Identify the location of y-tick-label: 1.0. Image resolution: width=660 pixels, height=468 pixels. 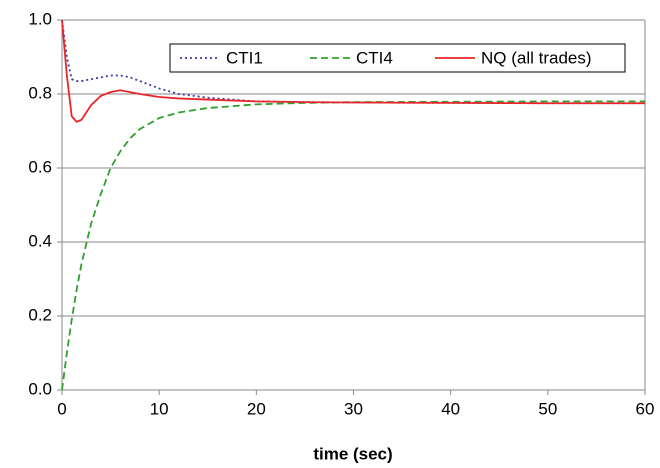
(40, 18).